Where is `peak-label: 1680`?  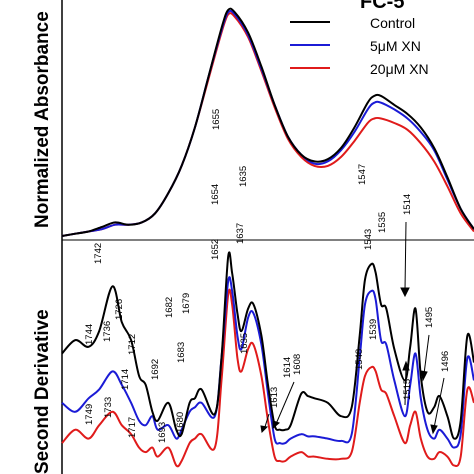 peak-label: 1680 is located at coordinates (180, 422).